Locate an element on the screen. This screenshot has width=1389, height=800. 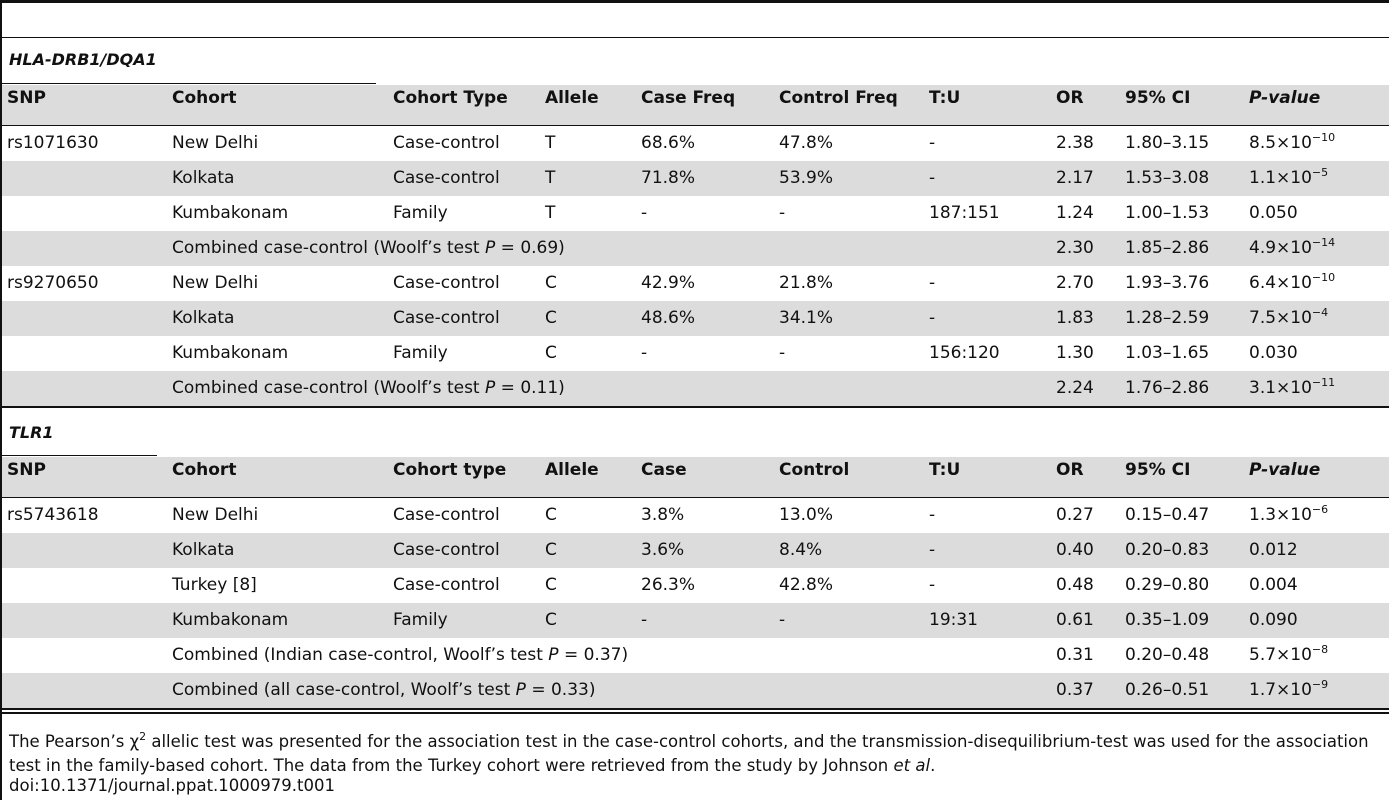
cell-control: 47.8% is located at coordinates (806, 143).